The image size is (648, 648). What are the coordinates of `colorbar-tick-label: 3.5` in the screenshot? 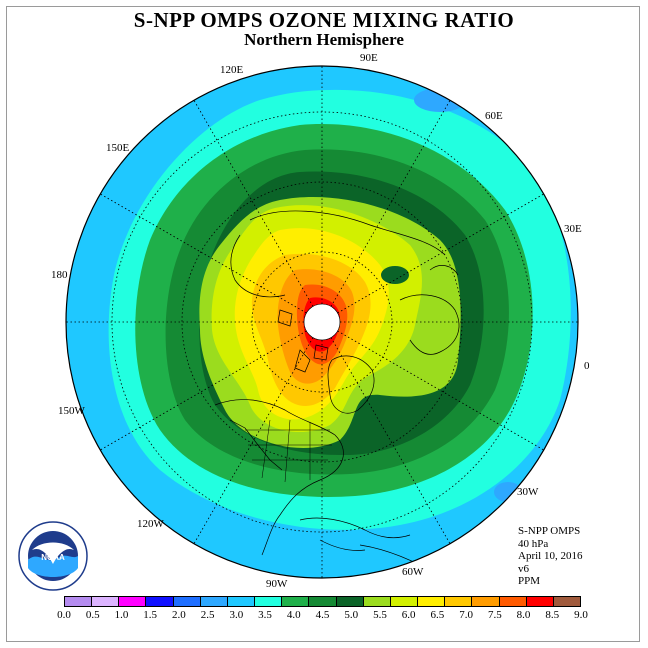 It's located at (265, 615).